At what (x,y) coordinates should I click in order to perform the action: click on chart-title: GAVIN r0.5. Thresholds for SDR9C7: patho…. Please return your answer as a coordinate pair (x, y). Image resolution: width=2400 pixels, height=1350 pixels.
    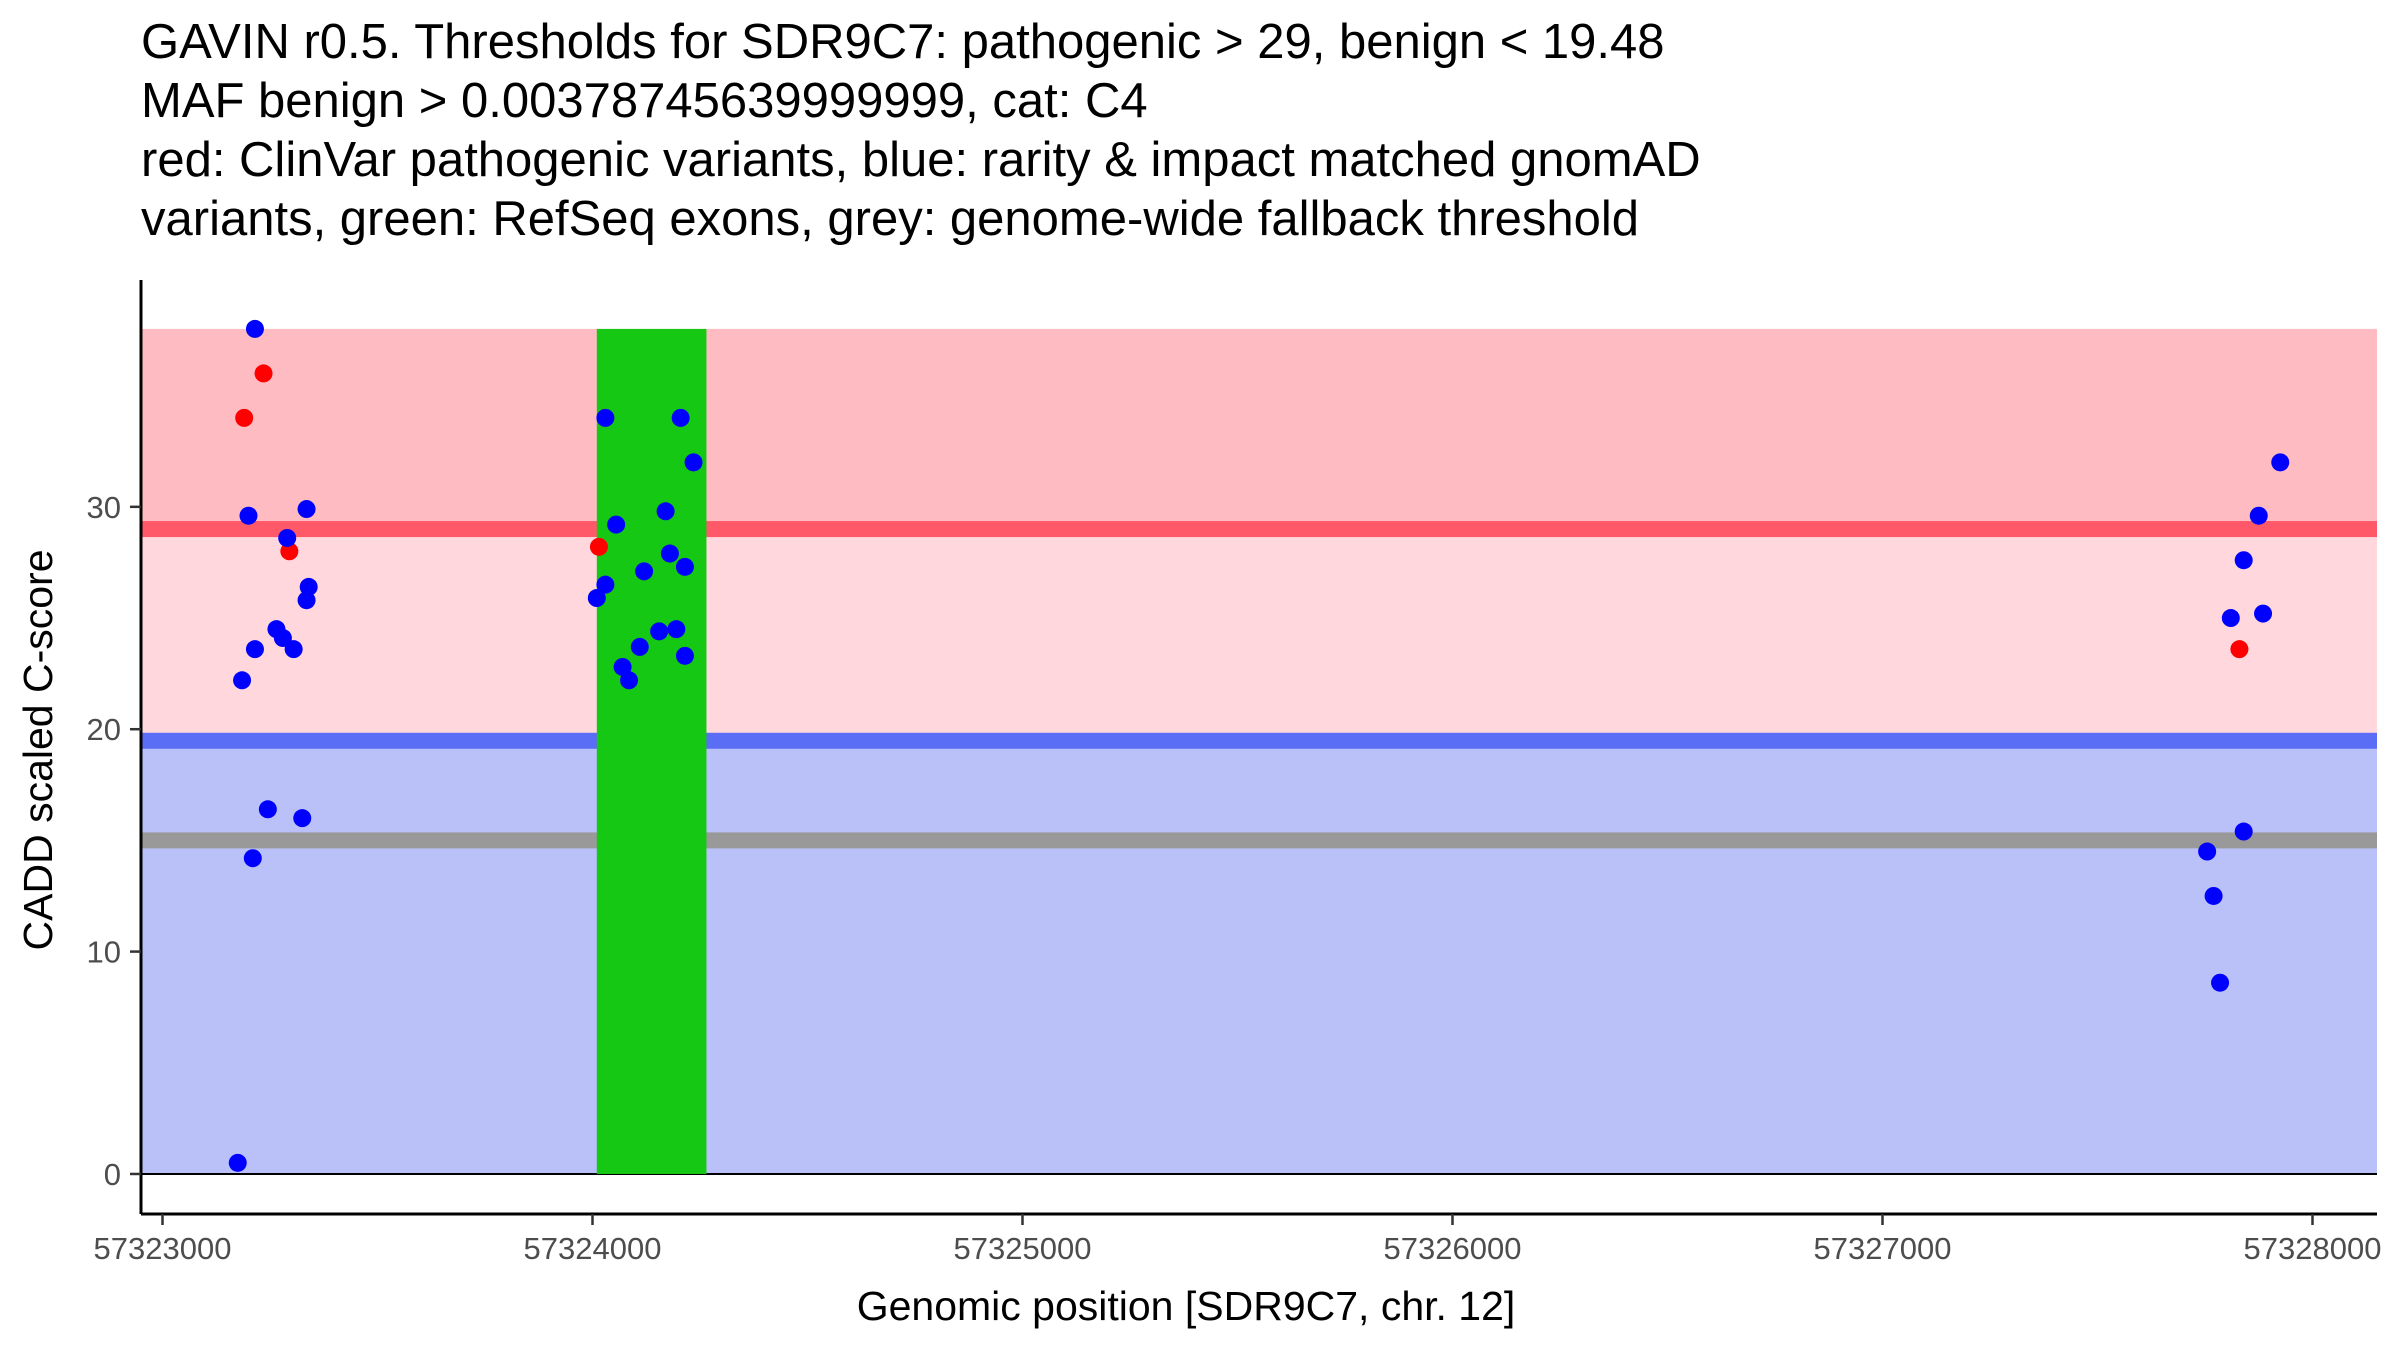
    Looking at the image, I should click on (921, 130).